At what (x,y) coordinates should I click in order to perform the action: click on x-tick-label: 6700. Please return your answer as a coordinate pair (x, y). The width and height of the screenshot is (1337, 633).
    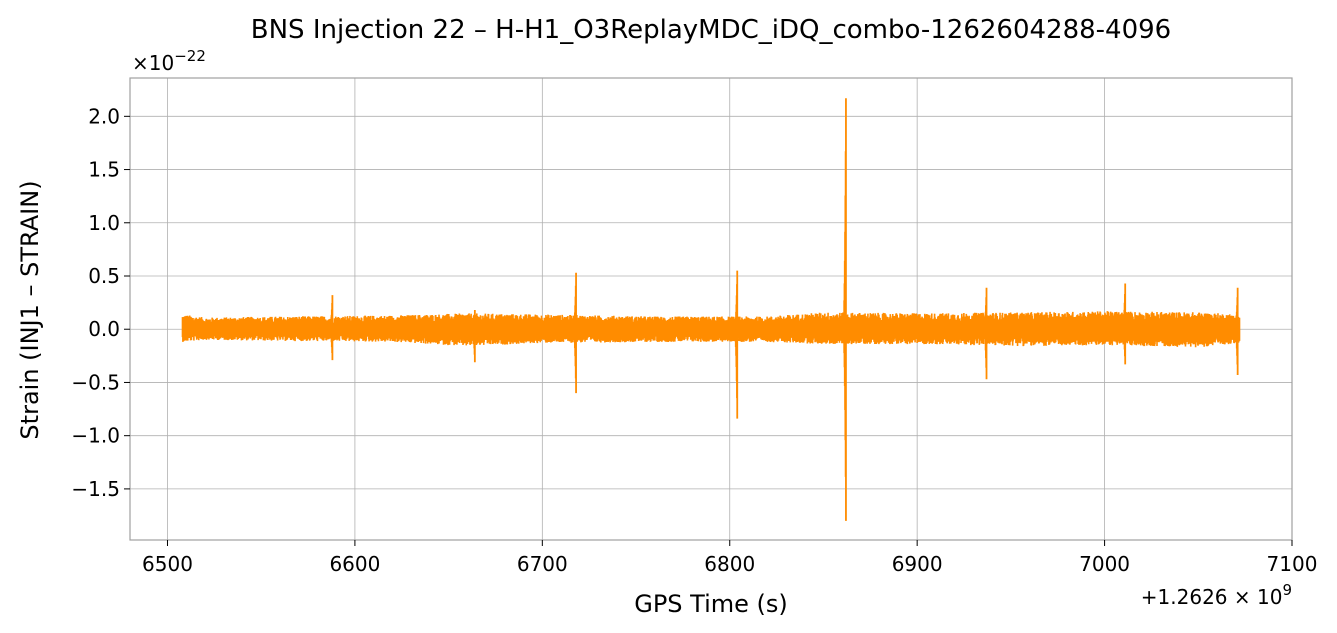
    Looking at the image, I should click on (542, 564).